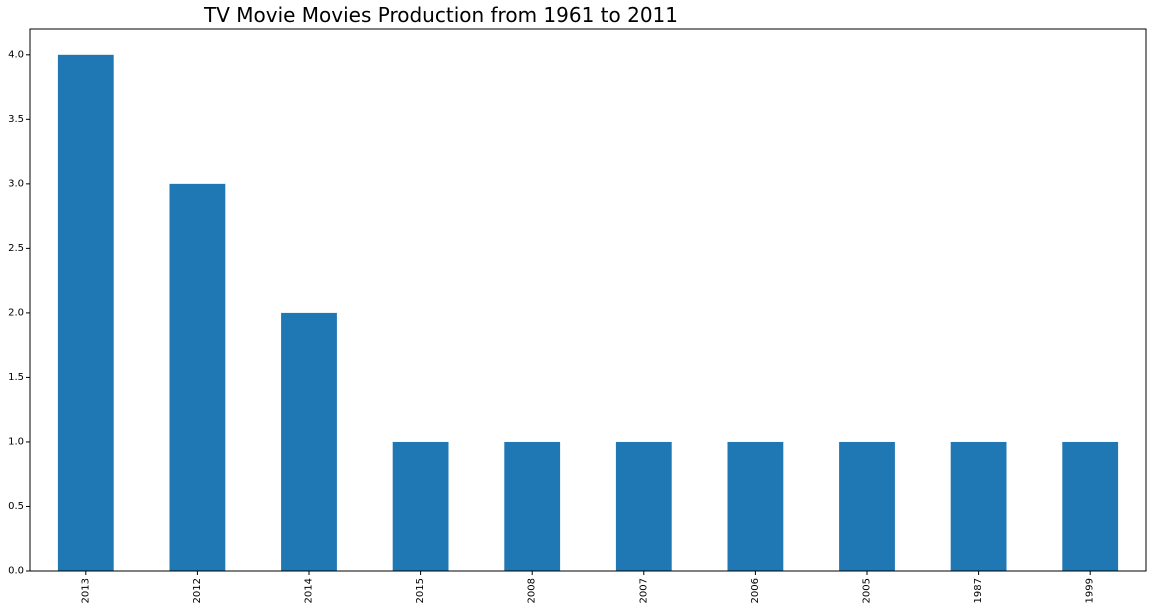 This screenshot has width=1153, height=611. Describe the element at coordinates (16, 54) in the screenshot. I see `y-tick-label: 4.0` at that location.